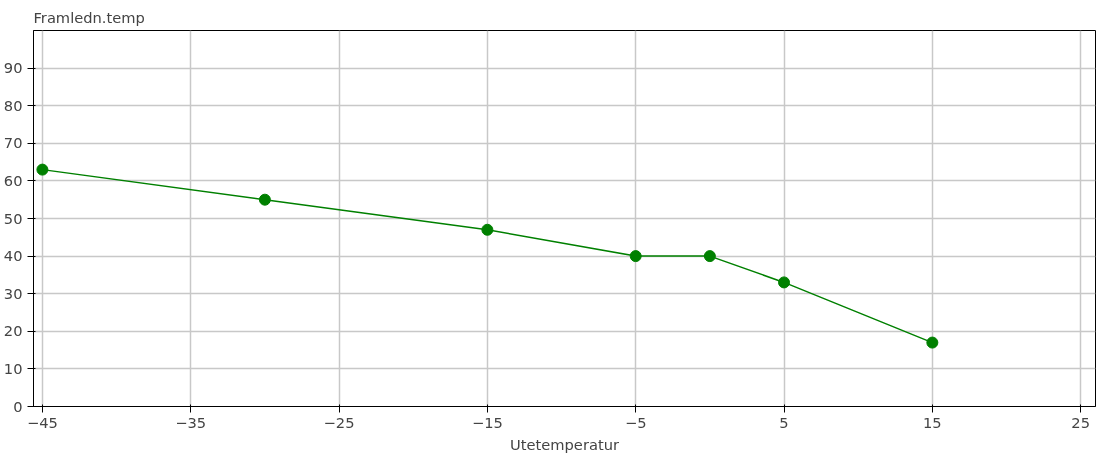 Image resolution: width=1107 pixels, height=460 pixels. What do you see at coordinates (13, 368) in the screenshot?
I see `y-tick-label: 10` at bounding box center [13, 368].